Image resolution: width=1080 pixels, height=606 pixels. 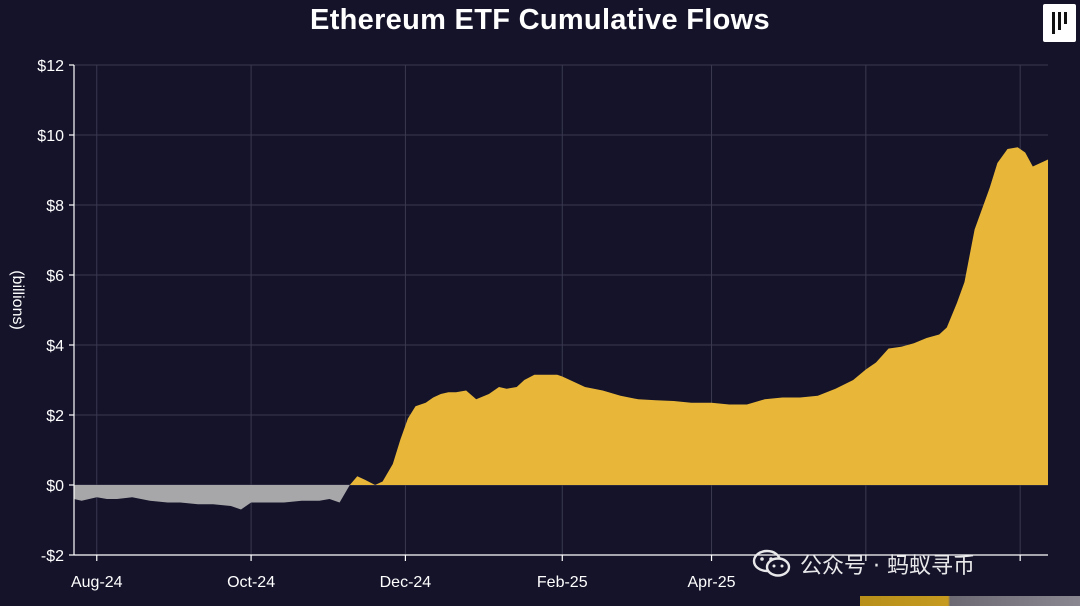 I want to click on y-tick-label: $12, so click(x=50, y=66).